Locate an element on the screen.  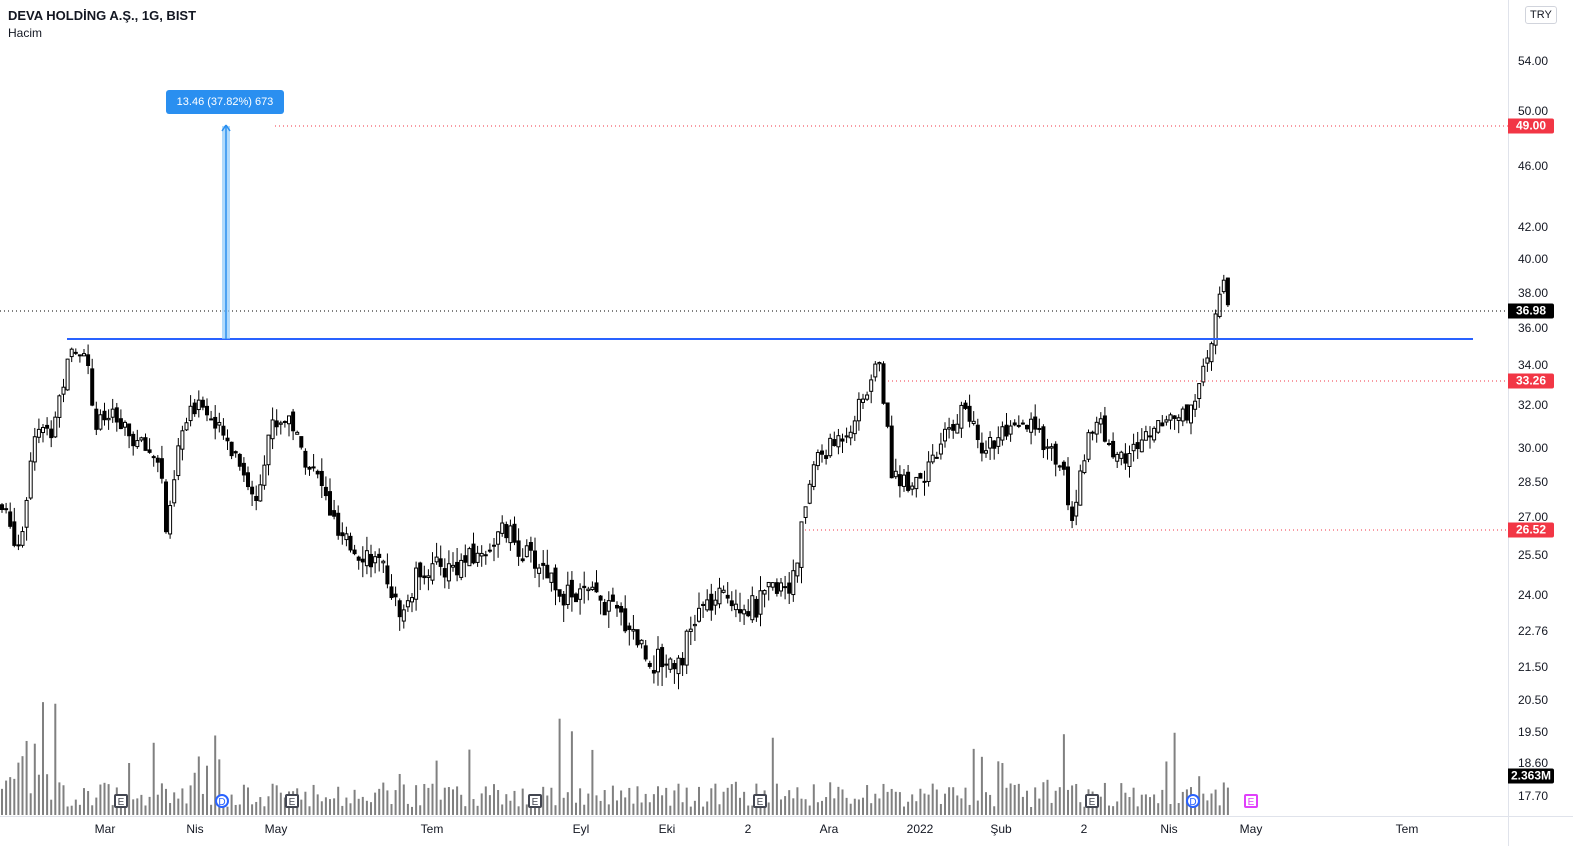
time-tick: Şub is located at coordinates (1001, 829).